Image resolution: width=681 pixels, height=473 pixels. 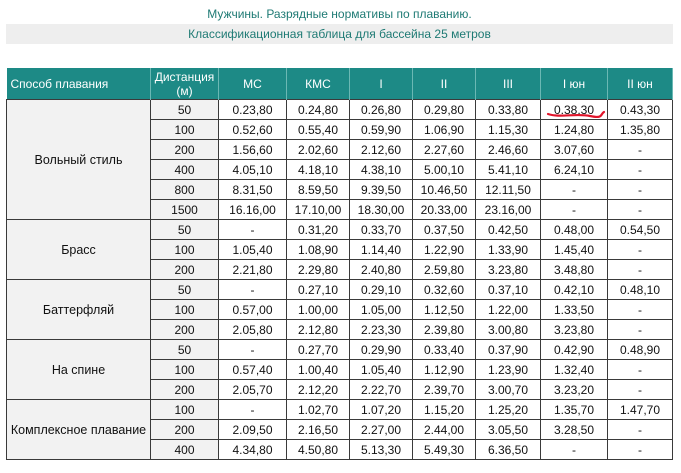 What do you see at coordinates (444, 229) in the screenshot?
I see `norm-time-cell: 0.37,50` at bounding box center [444, 229].